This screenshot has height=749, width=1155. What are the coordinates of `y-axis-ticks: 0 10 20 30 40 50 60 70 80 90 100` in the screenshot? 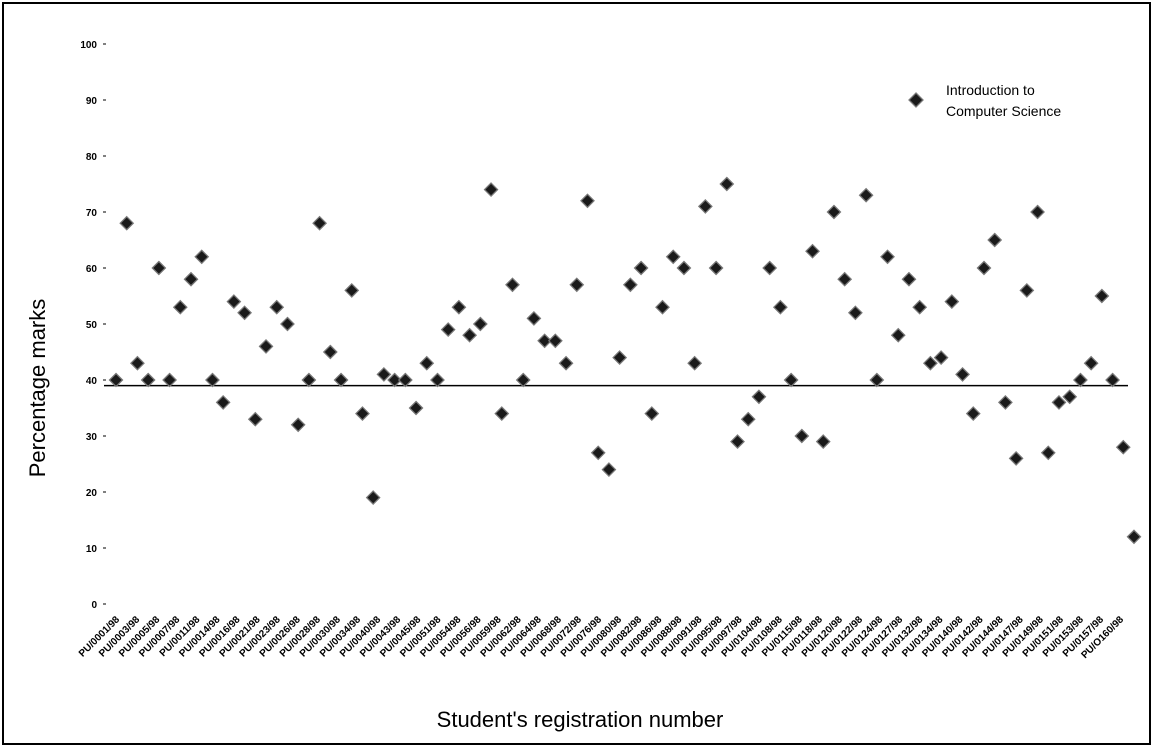 It's located at (93, 325).